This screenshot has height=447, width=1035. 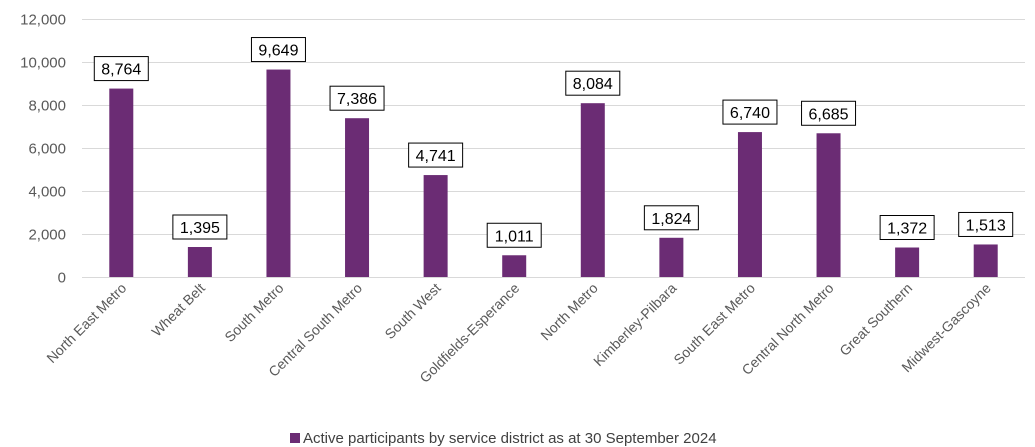 I want to click on data-label: 7,386, so click(x=357, y=99).